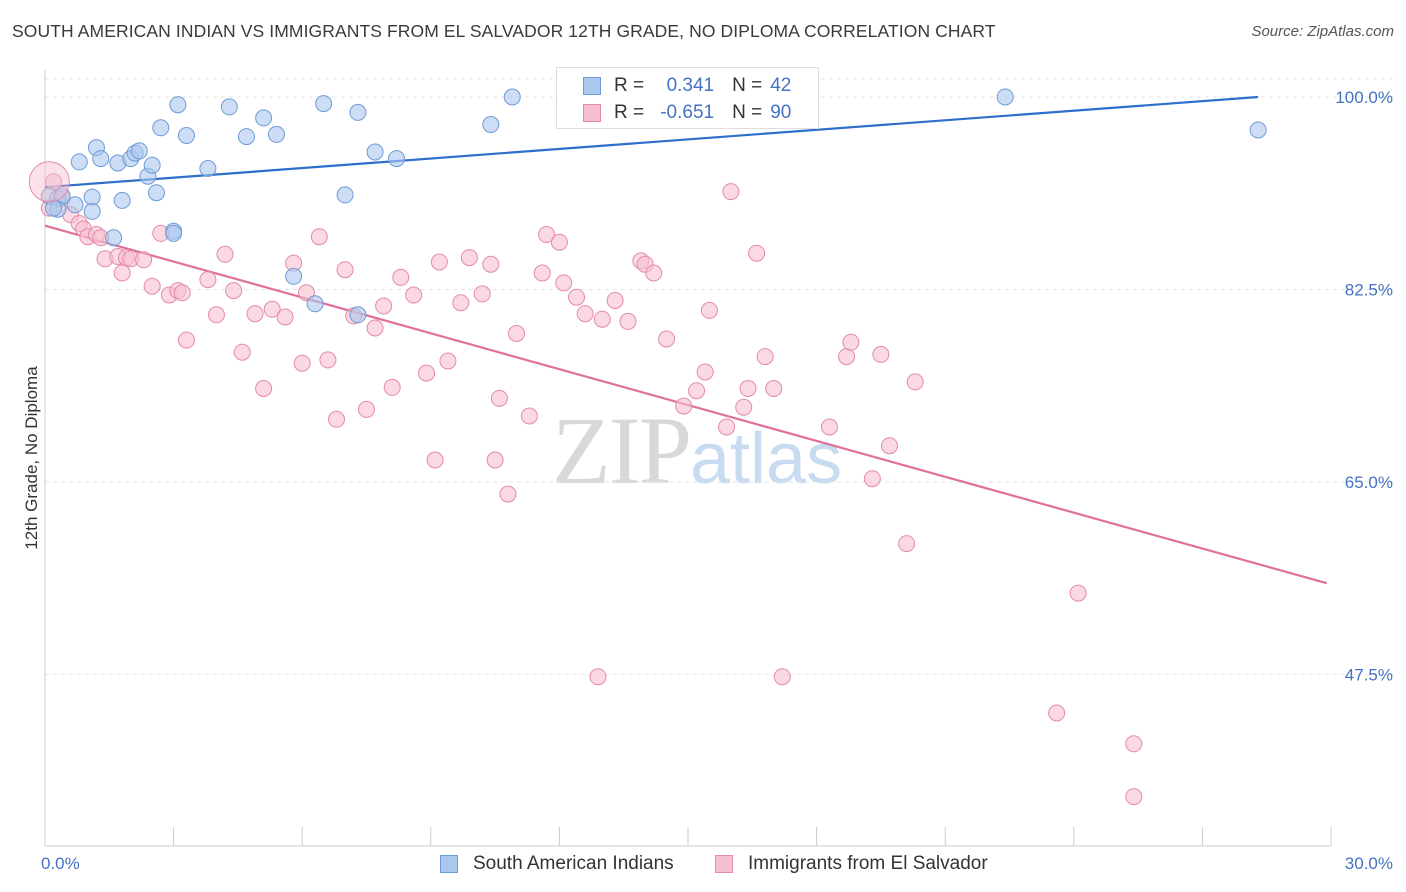 This screenshot has width=1406, height=892. Describe the element at coordinates (49, 182) in the screenshot. I see `point-cluster-large` at that location.